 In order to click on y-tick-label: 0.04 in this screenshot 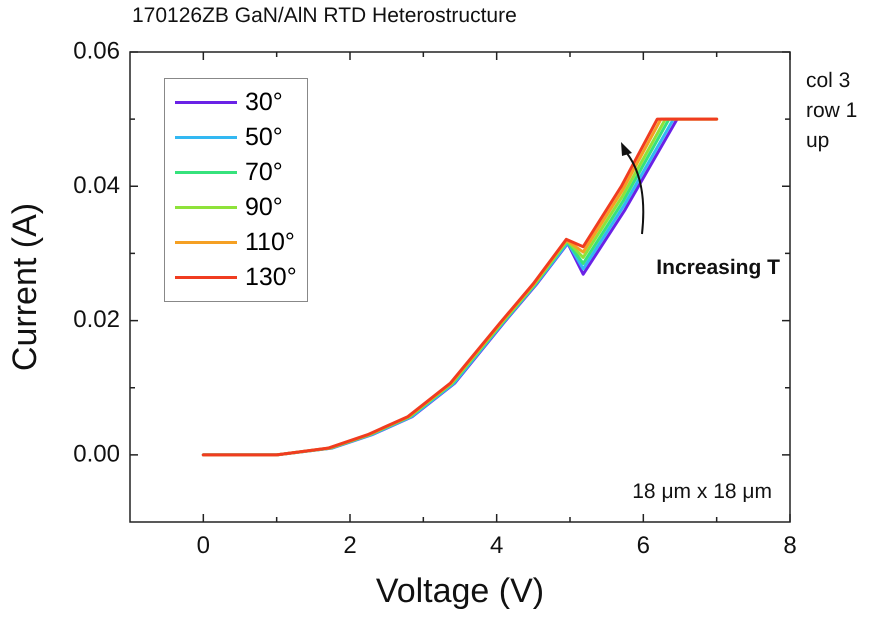, I will do `click(96, 185)`.